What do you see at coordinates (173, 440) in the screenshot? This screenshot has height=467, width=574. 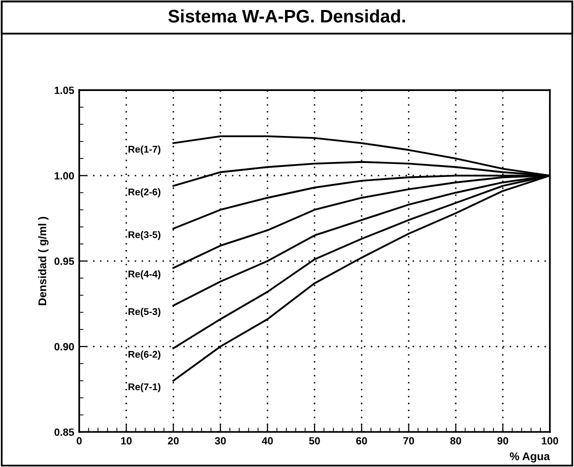 I see `x-tick-label: 20` at bounding box center [173, 440].